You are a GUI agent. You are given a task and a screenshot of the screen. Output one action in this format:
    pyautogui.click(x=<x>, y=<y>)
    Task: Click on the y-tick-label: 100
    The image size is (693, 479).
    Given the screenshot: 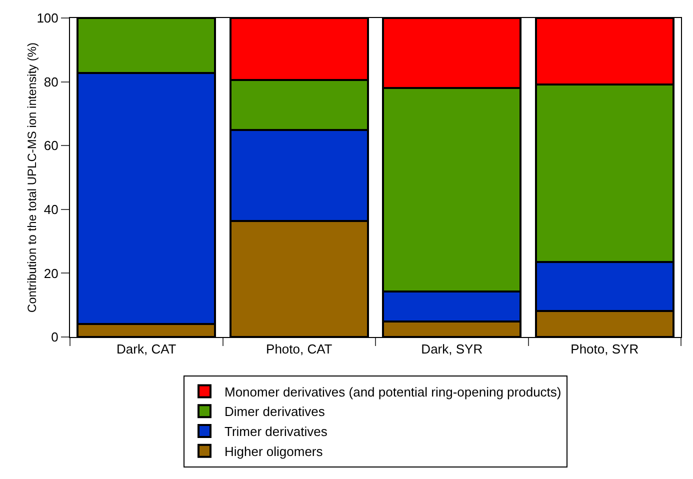 What is the action you would take?
    pyautogui.click(x=47, y=18)
    